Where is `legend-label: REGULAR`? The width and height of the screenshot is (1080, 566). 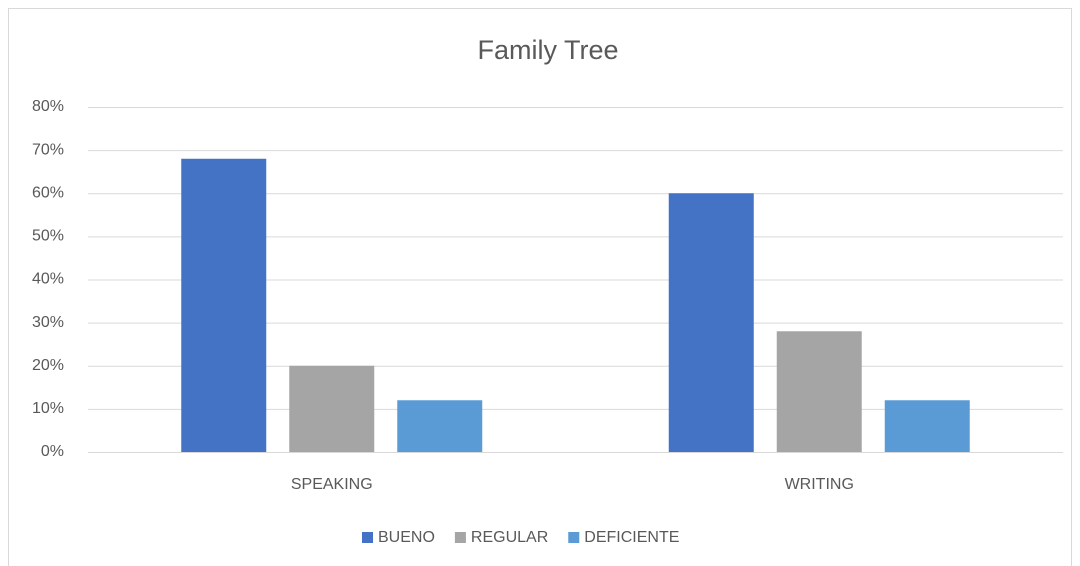
legend-label: REGULAR is located at coordinates (509, 537).